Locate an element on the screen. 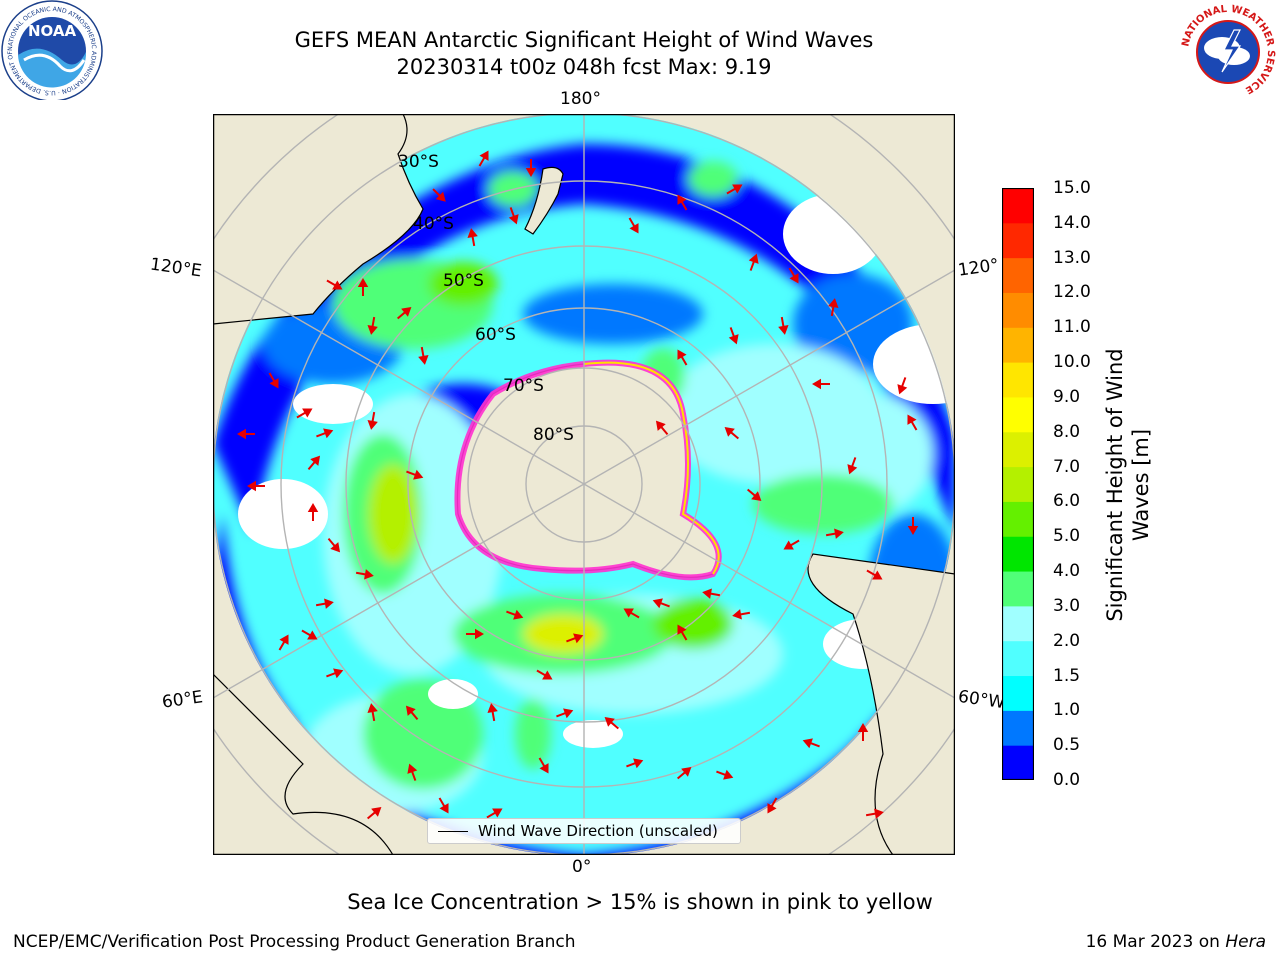 This screenshot has width=1280, height=960. lat-label-30s: 30°S is located at coordinates (418, 162).